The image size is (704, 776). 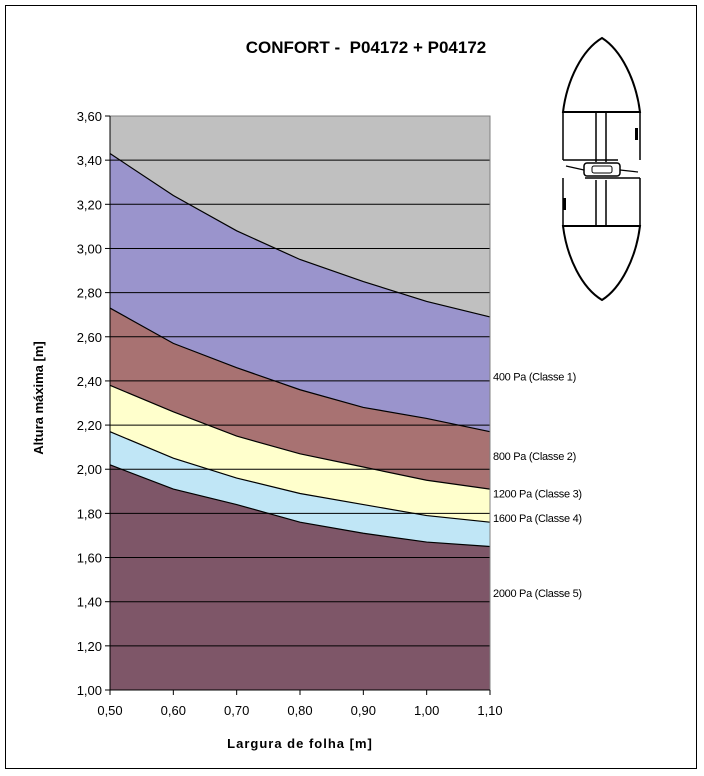 I want to click on profile-section-drawing, so click(x=601, y=169).